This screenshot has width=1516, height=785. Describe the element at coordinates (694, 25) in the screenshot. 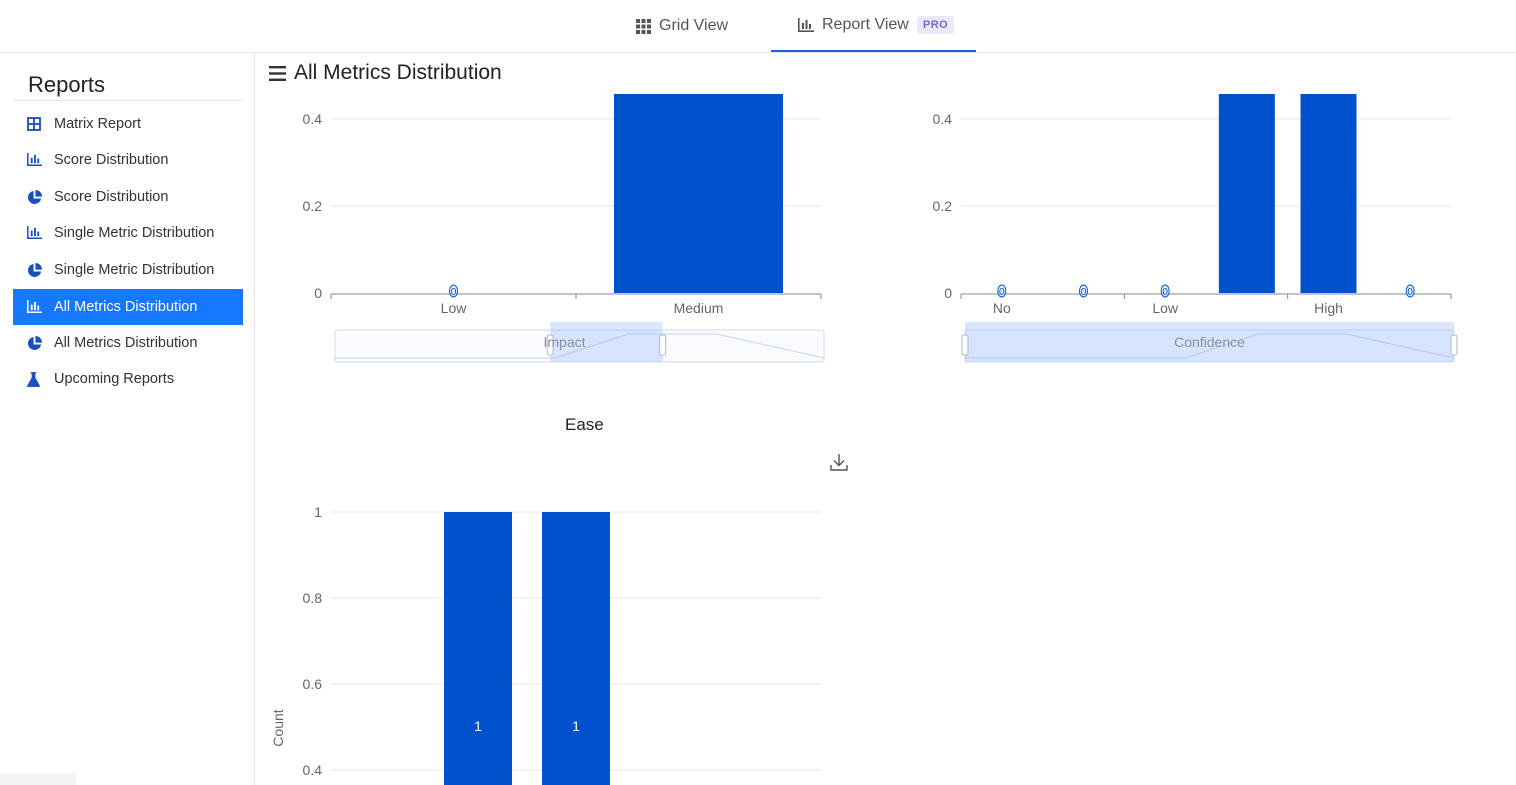

I see `tab-grid-label: Grid View` at that location.